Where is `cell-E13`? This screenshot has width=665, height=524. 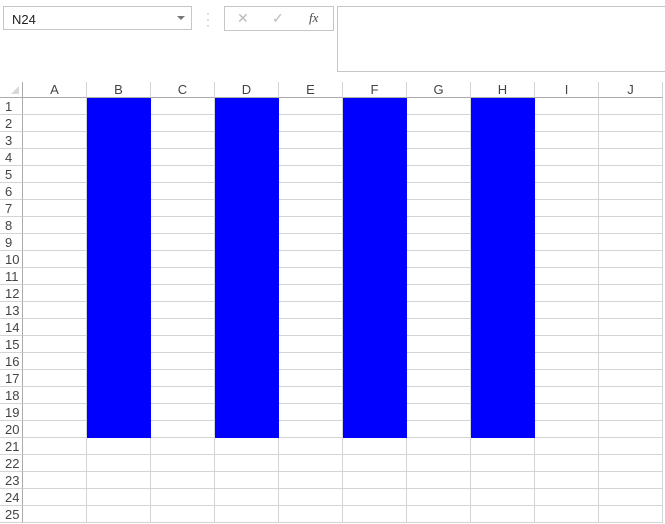 cell-E13 is located at coordinates (311, 310).